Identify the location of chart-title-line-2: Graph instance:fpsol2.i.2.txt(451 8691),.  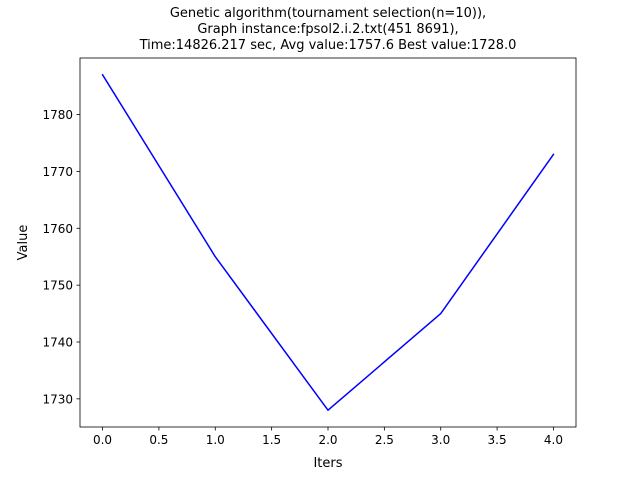
(327, 29).